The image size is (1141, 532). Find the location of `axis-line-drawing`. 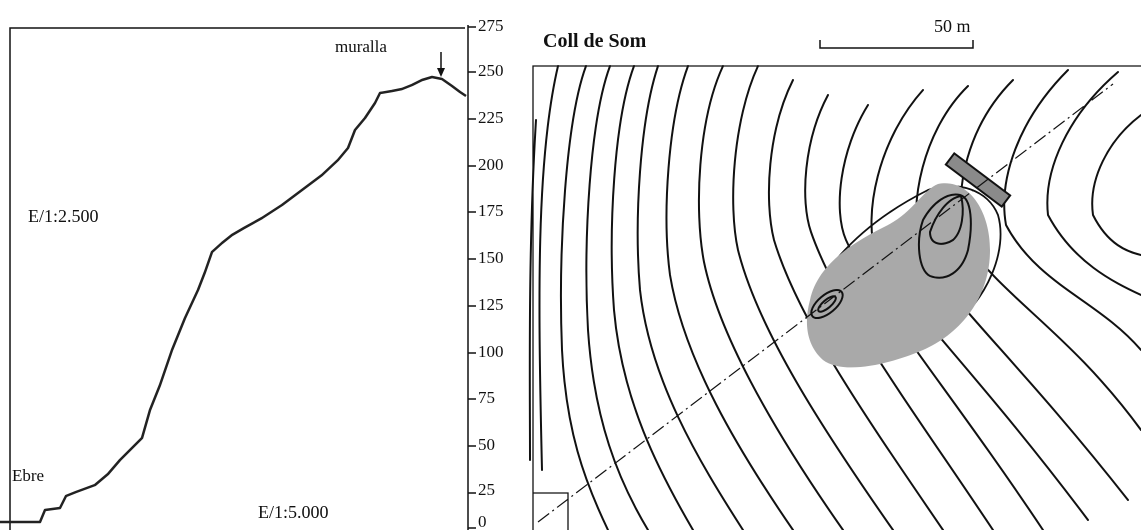

axis-line-drawing is located at coordinates (471, 277).